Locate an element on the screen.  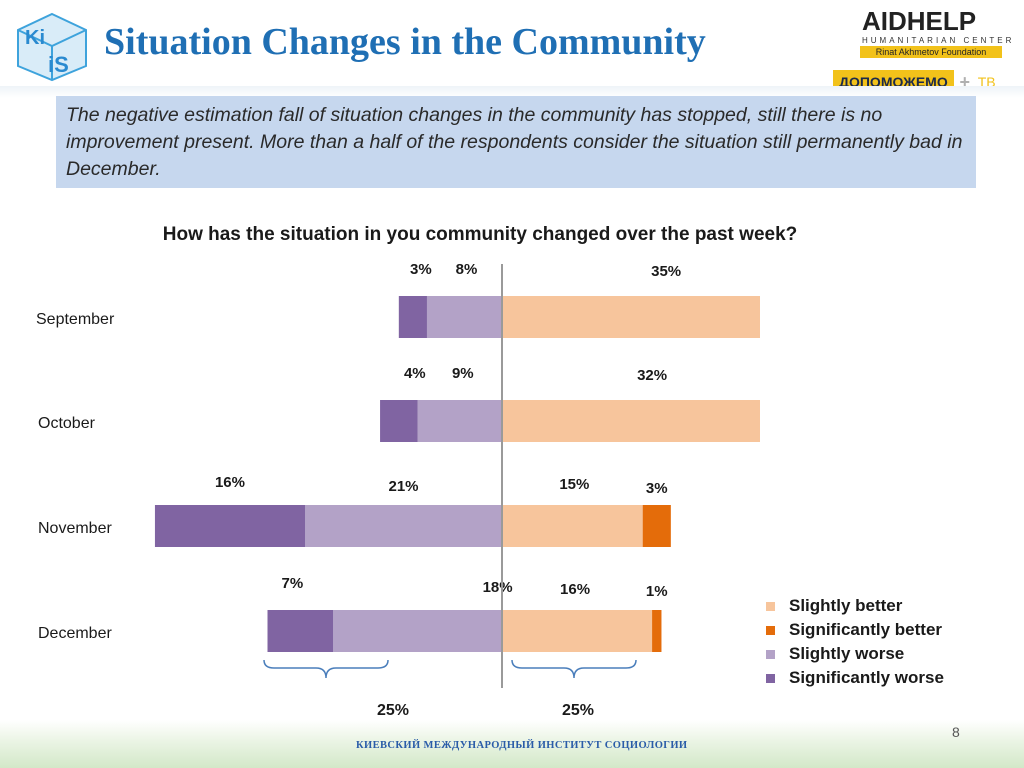
data-label: 8% is located at coordinates (467, 269).